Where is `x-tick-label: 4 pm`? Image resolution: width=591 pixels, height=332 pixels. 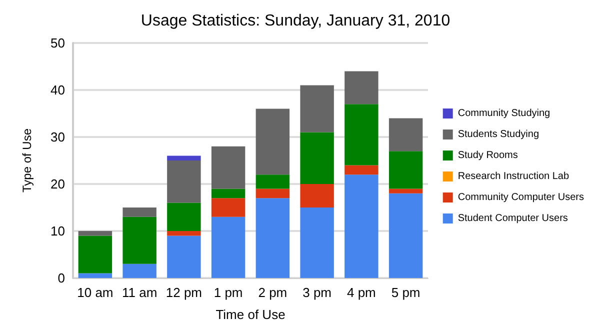
x-tick-label: 4 pm is located at coordinates (361, 292).